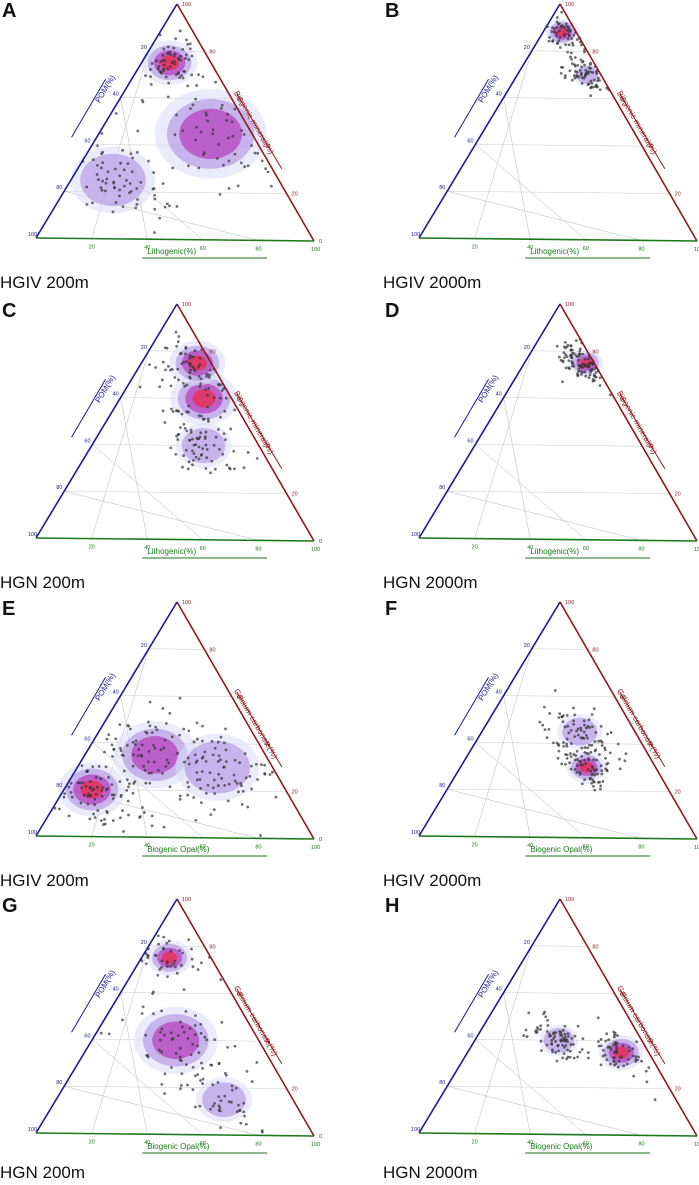 Image resolution: width=699 pixels, height=1185 pixels. Describe the element at coordinates (442, 488) in the screenshot. I see `left-tick-label: 80` at that location.